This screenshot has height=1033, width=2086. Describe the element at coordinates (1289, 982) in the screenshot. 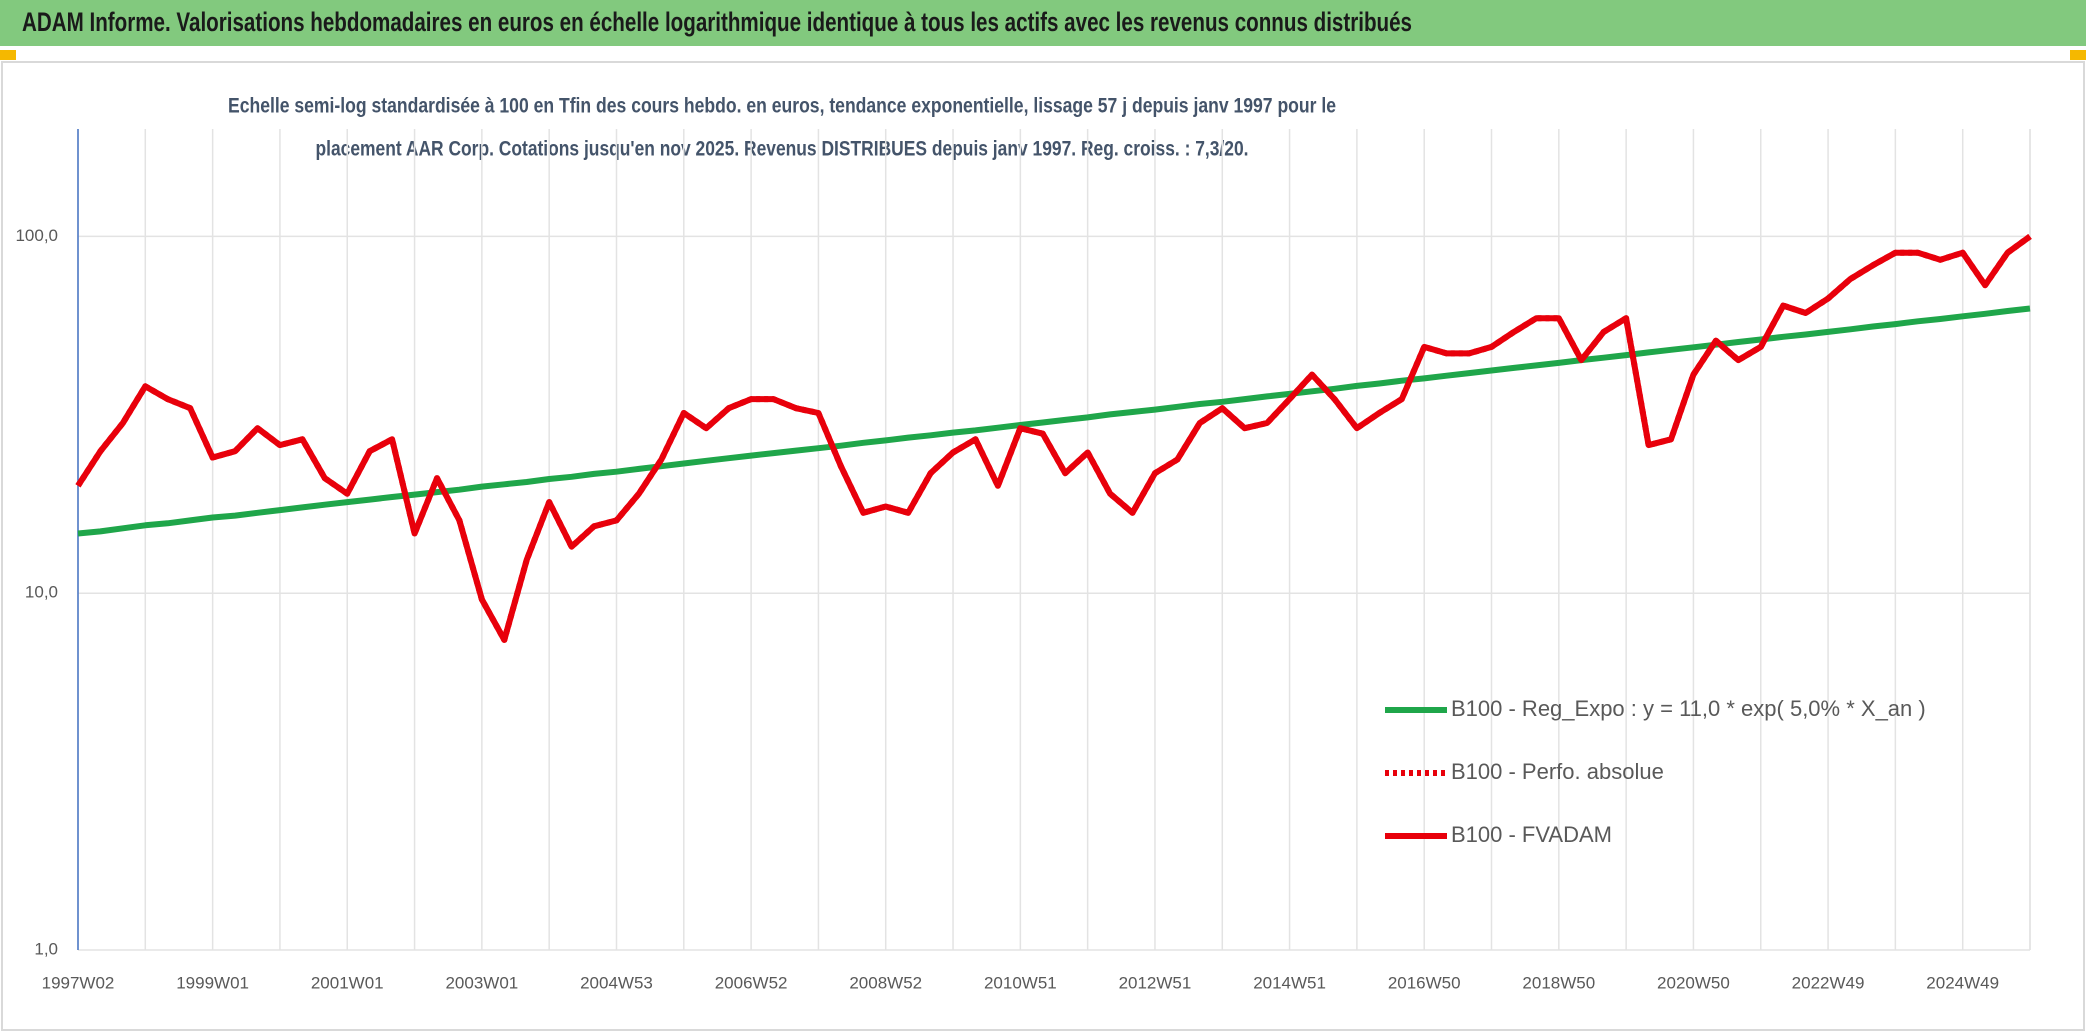

I see `x-tick-label: 2014W51` at that location.